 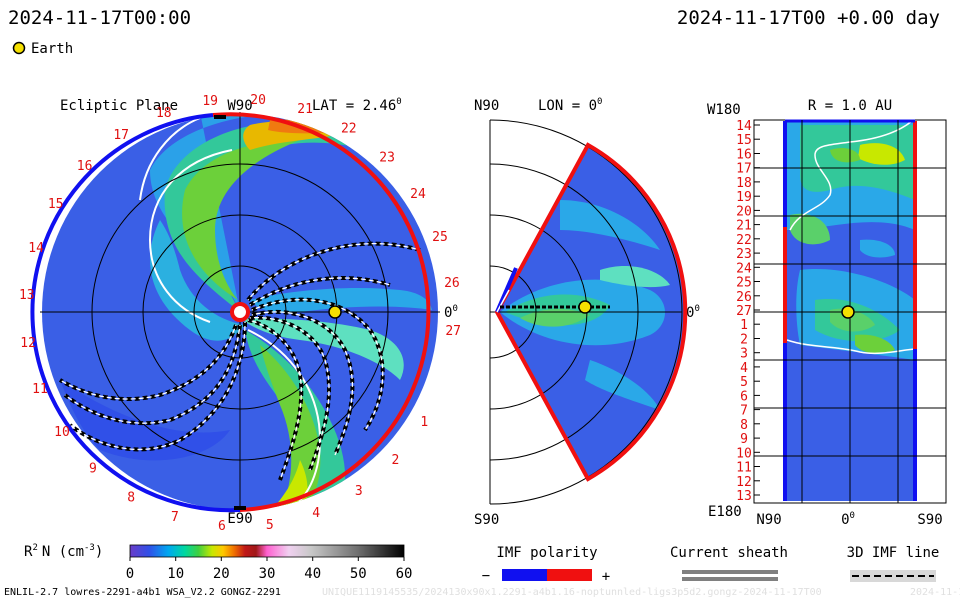 I want to click on rotation-number: 6, so click(x=222, y=526).